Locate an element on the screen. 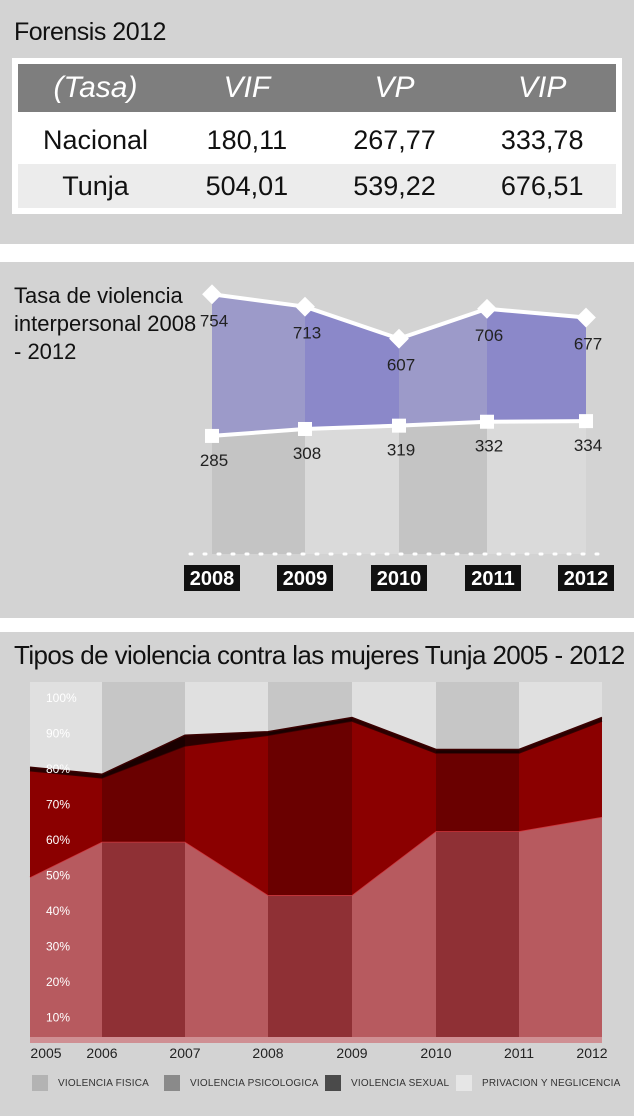 This screenshot has width=634, height=1116. forensis-title: Forensis 2012 is located at coordinates (90, 32).